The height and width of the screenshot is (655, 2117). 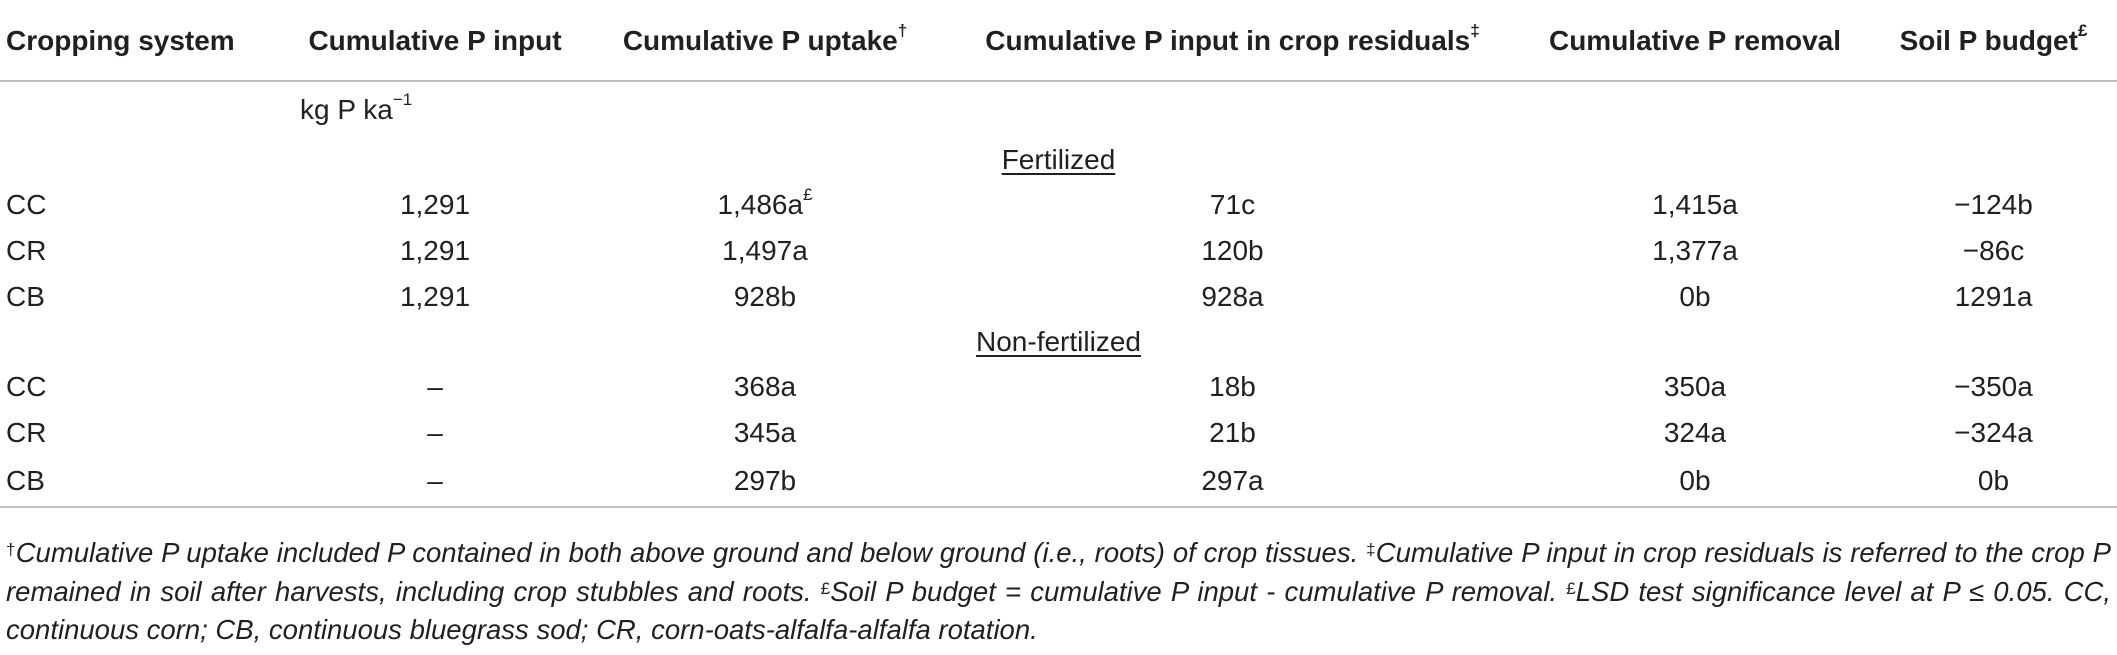 I want to click on header-p-uptake: Cumulative P uptake†, so click(x=765, y=42).